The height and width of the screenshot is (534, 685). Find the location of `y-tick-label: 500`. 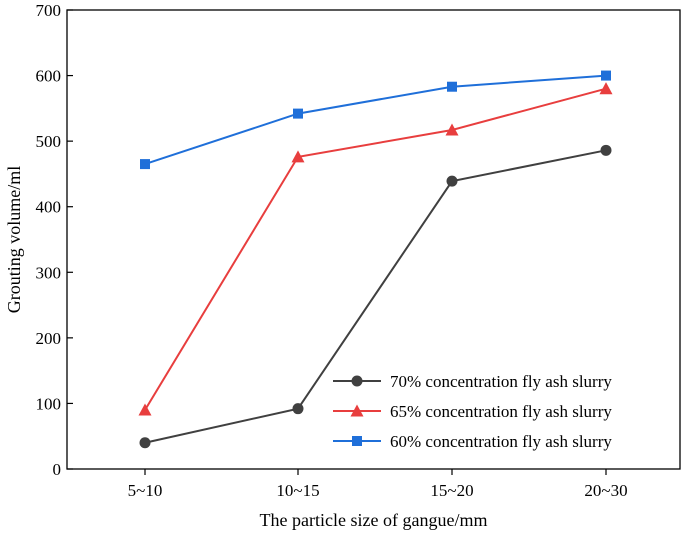

y-tick-label: 500 is located at coordinates (49, 141).